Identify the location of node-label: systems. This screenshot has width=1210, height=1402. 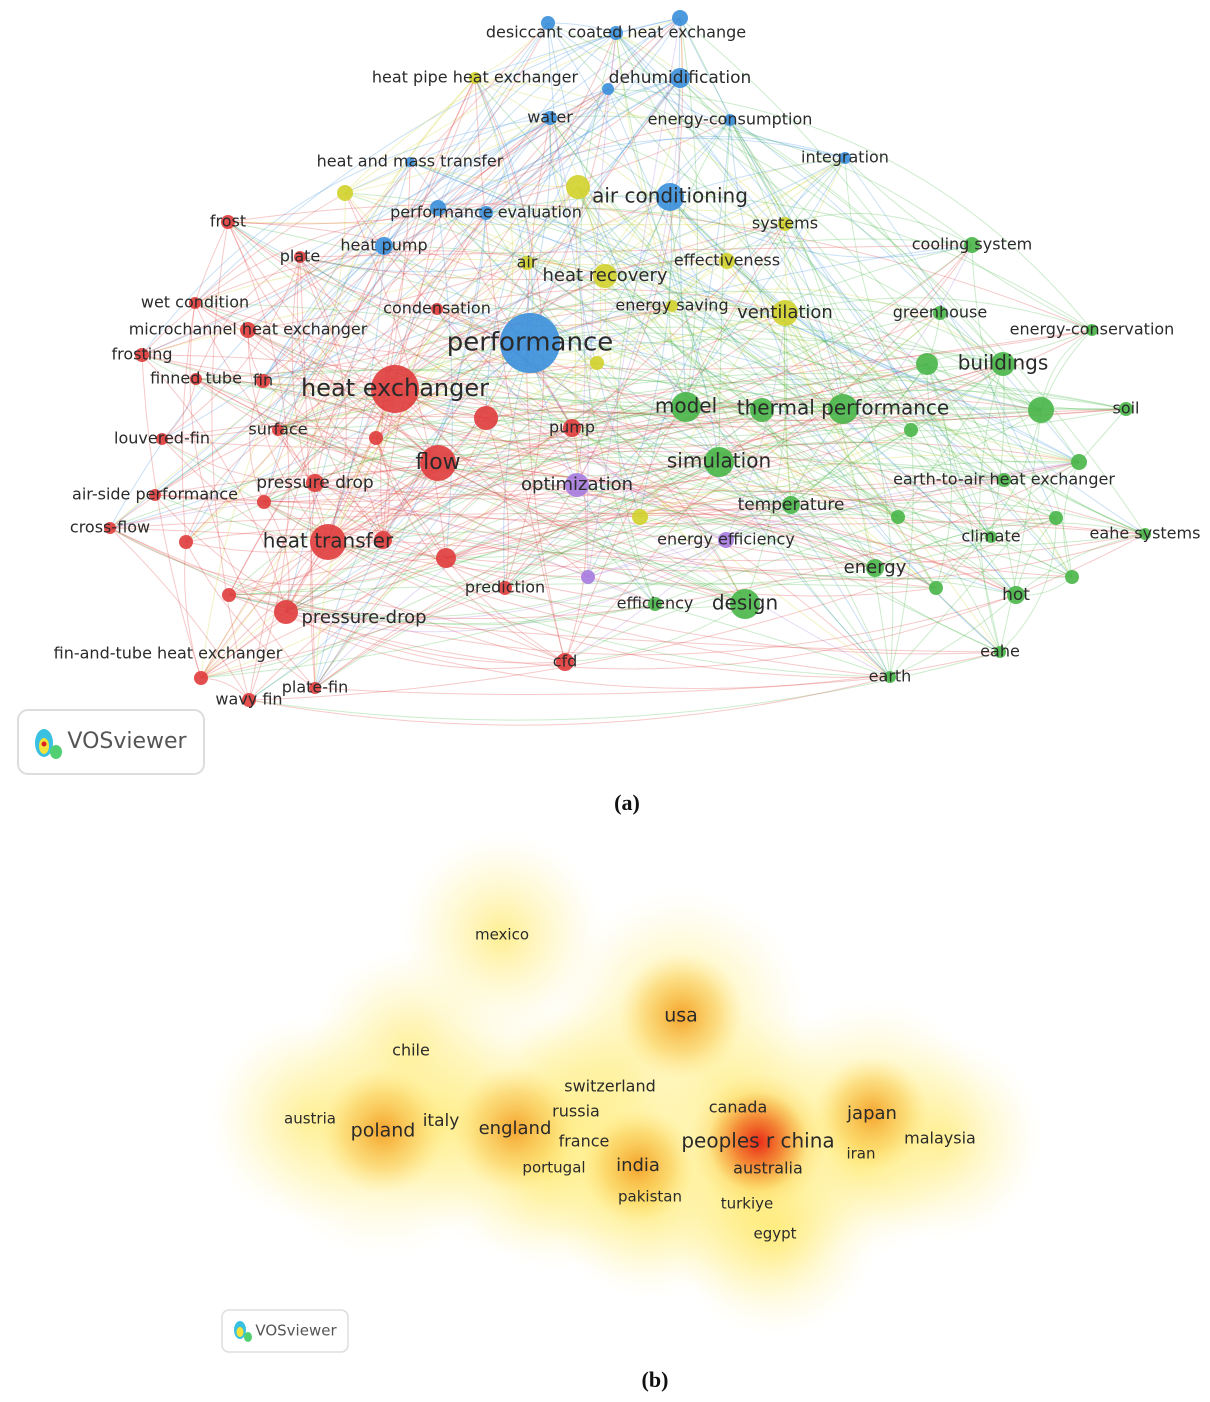
(785, 223).